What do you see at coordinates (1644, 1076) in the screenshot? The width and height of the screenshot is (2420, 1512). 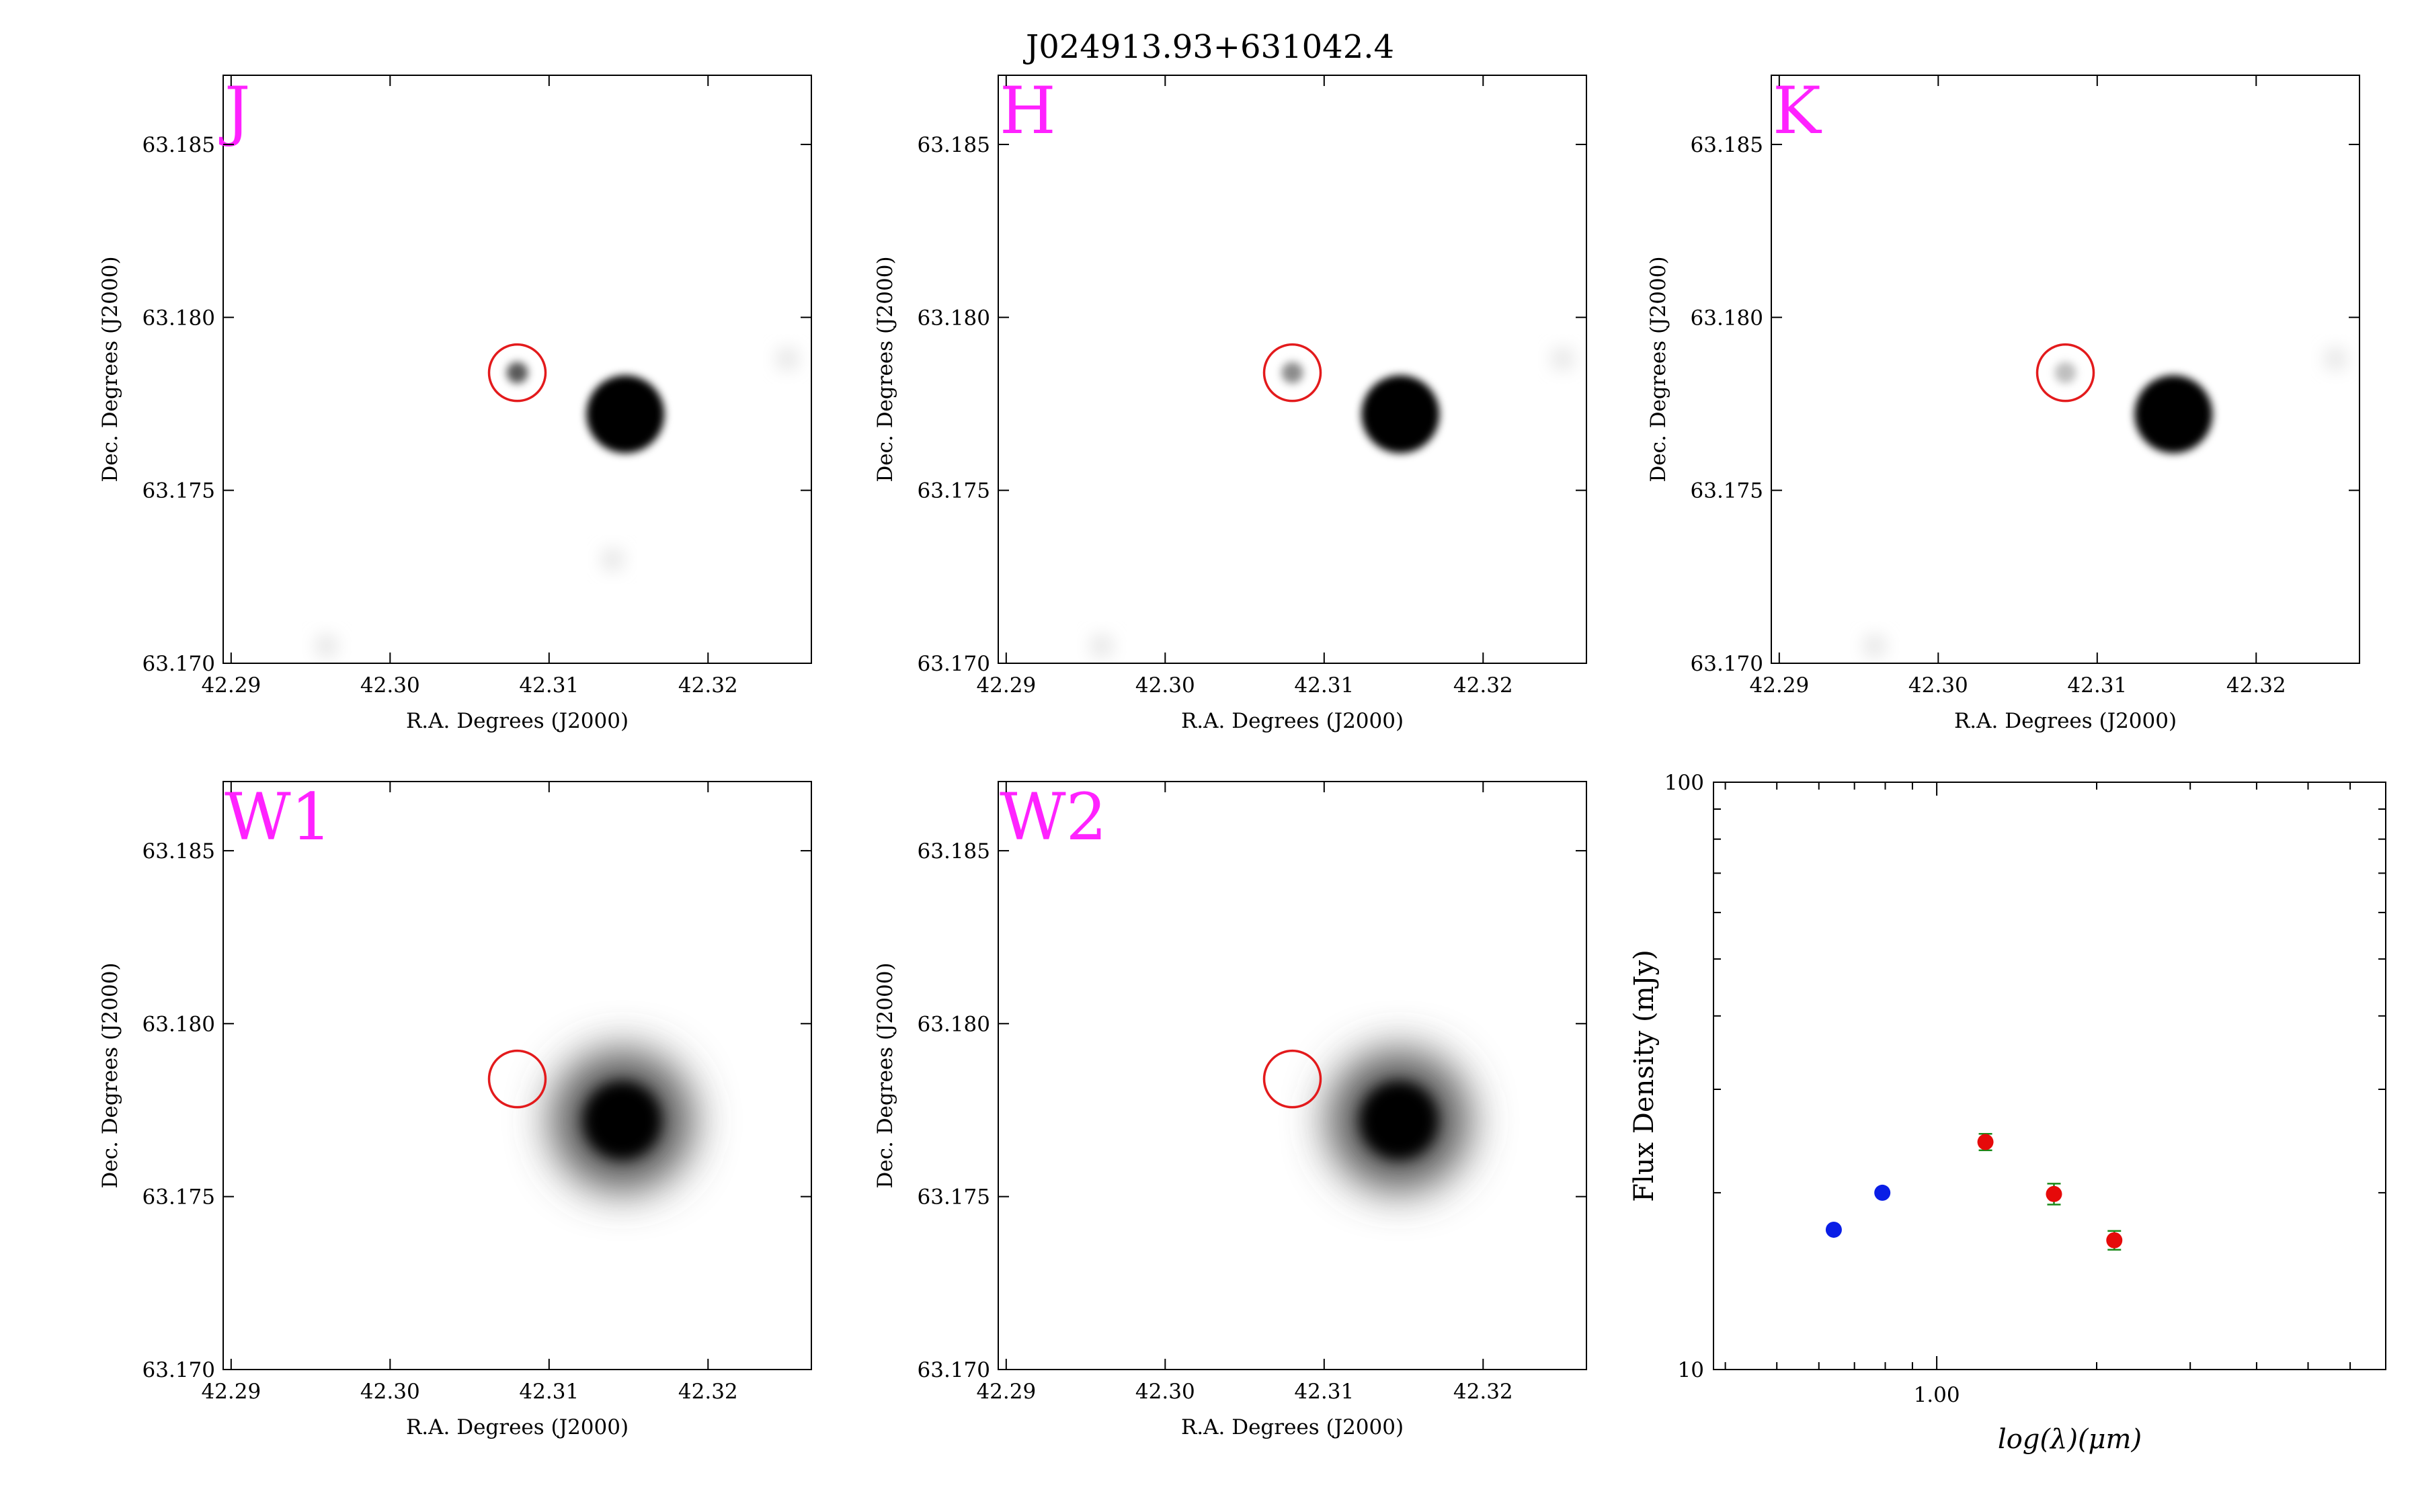 I see `sed-y-axis-label: Flux Density (mJy)` at bounding box center [1644, 1076].